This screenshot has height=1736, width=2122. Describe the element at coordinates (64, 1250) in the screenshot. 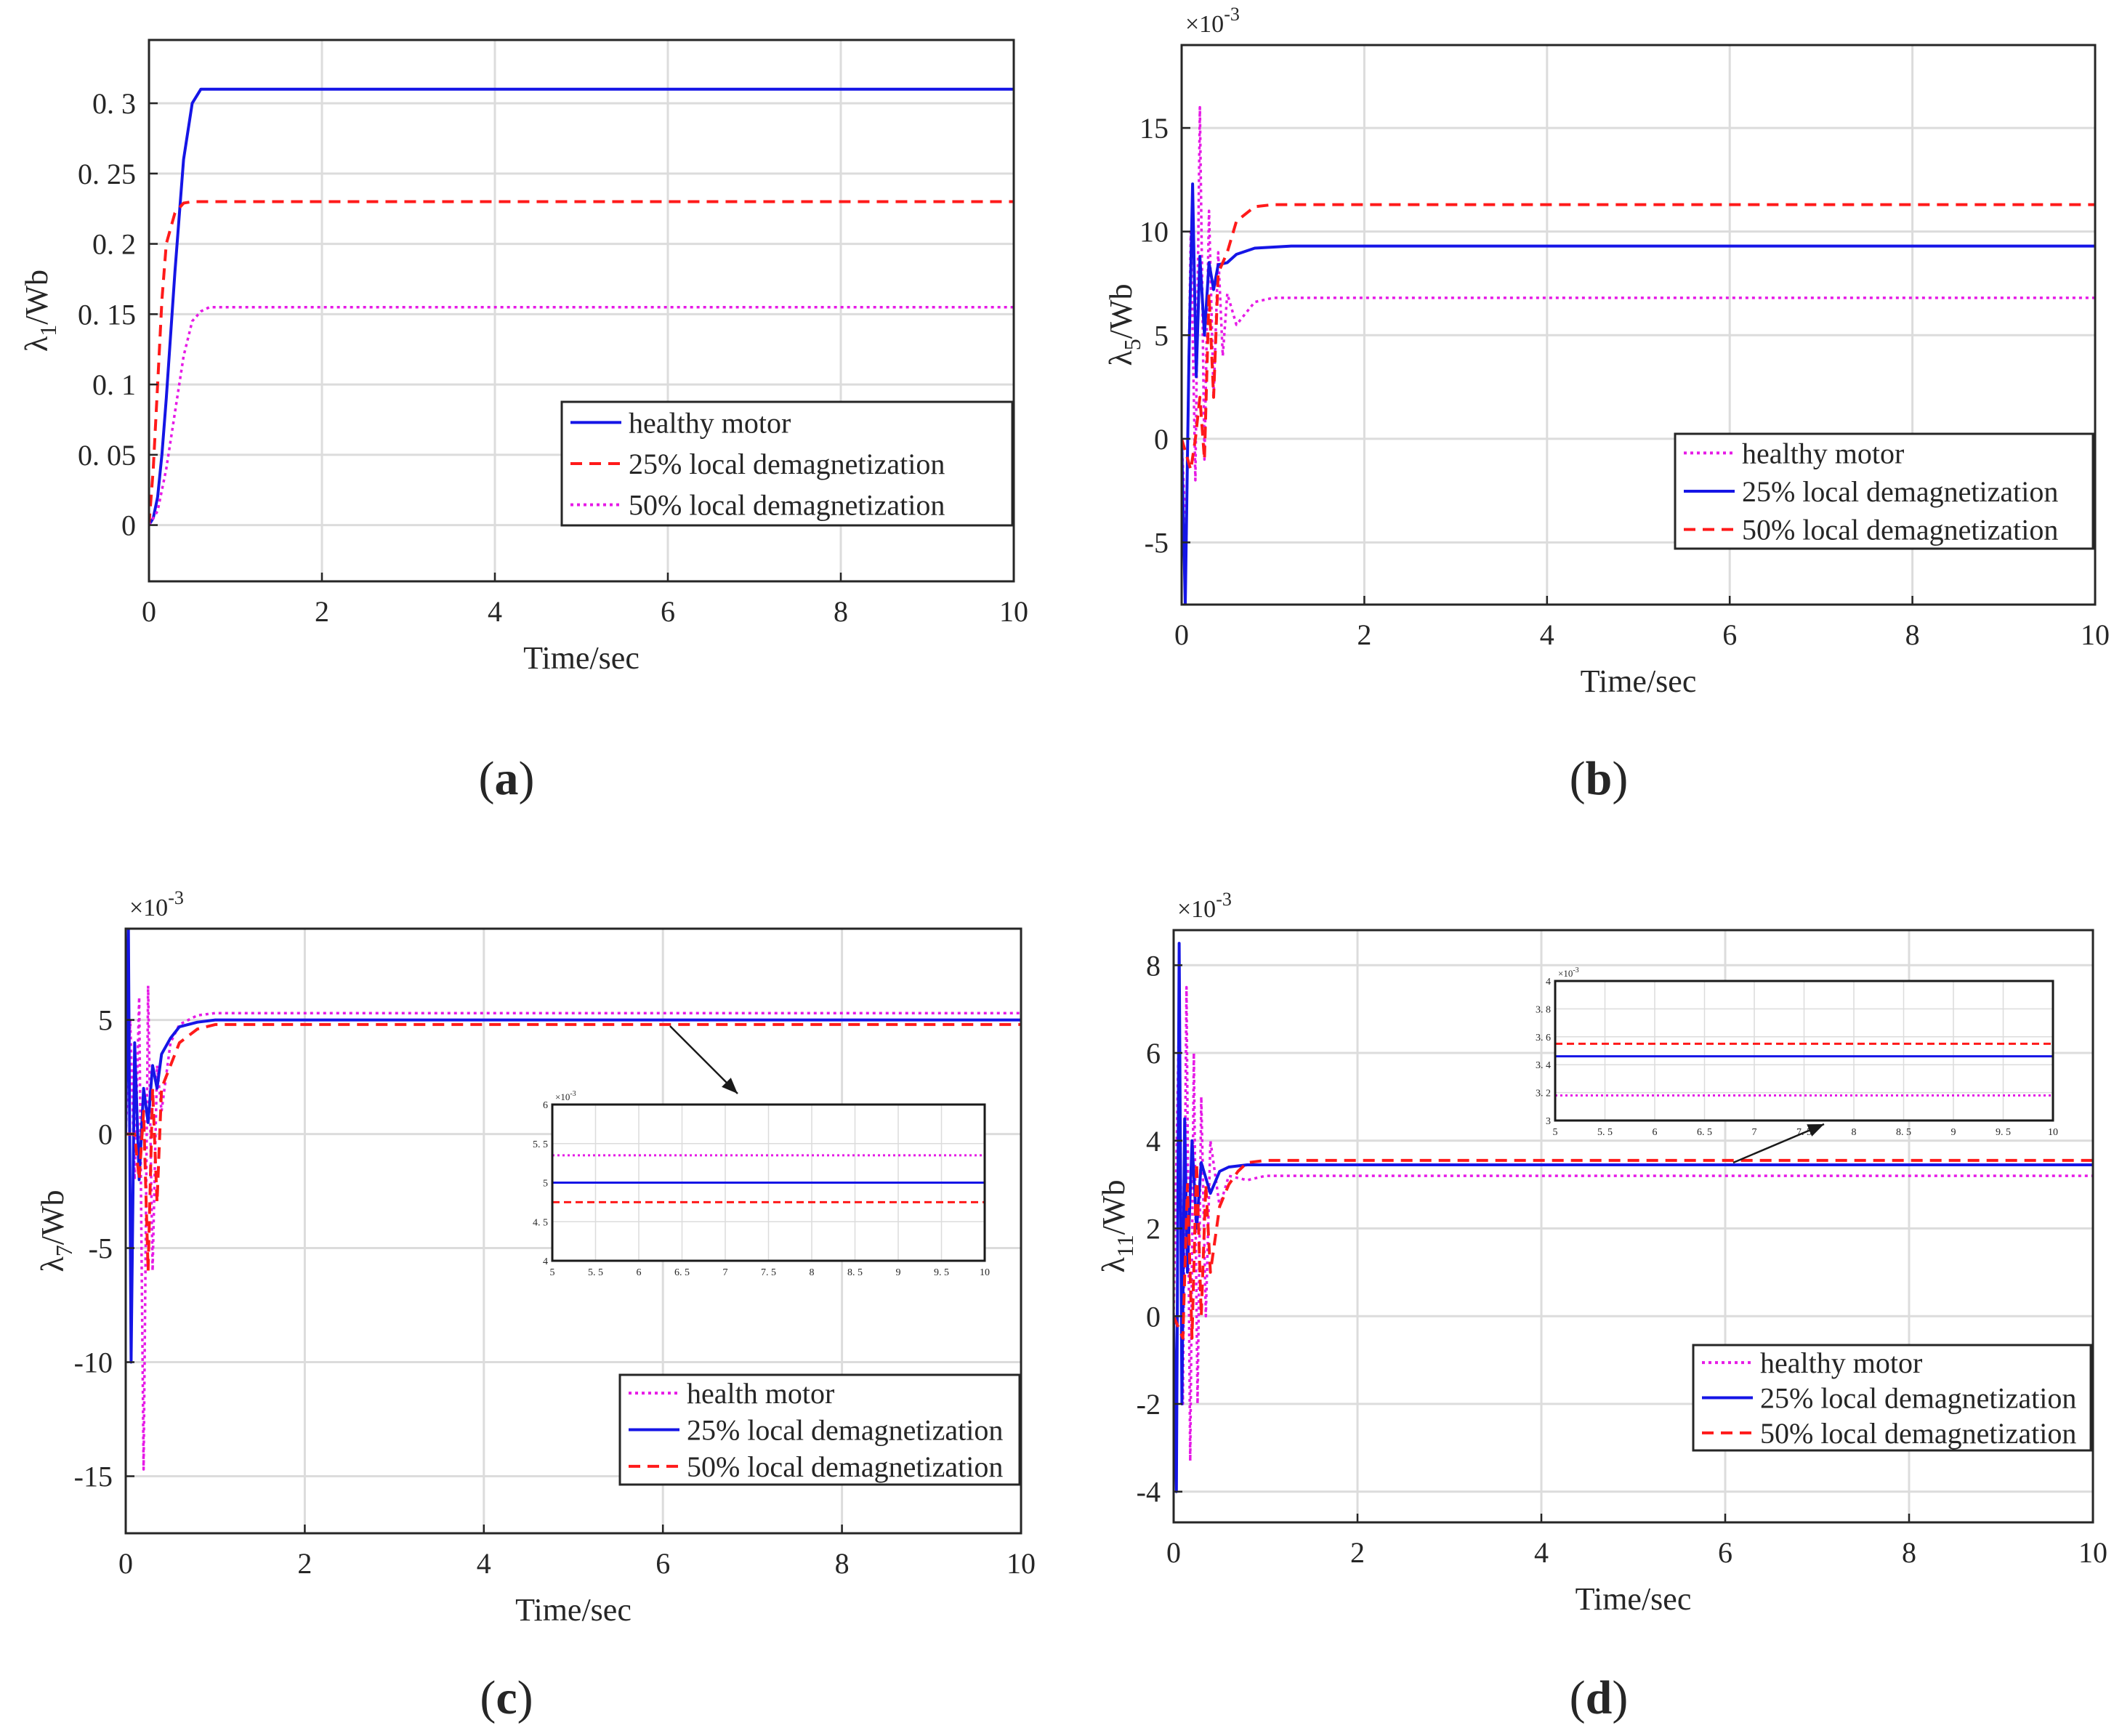

I see `y-label-subscript: 7` at that location.